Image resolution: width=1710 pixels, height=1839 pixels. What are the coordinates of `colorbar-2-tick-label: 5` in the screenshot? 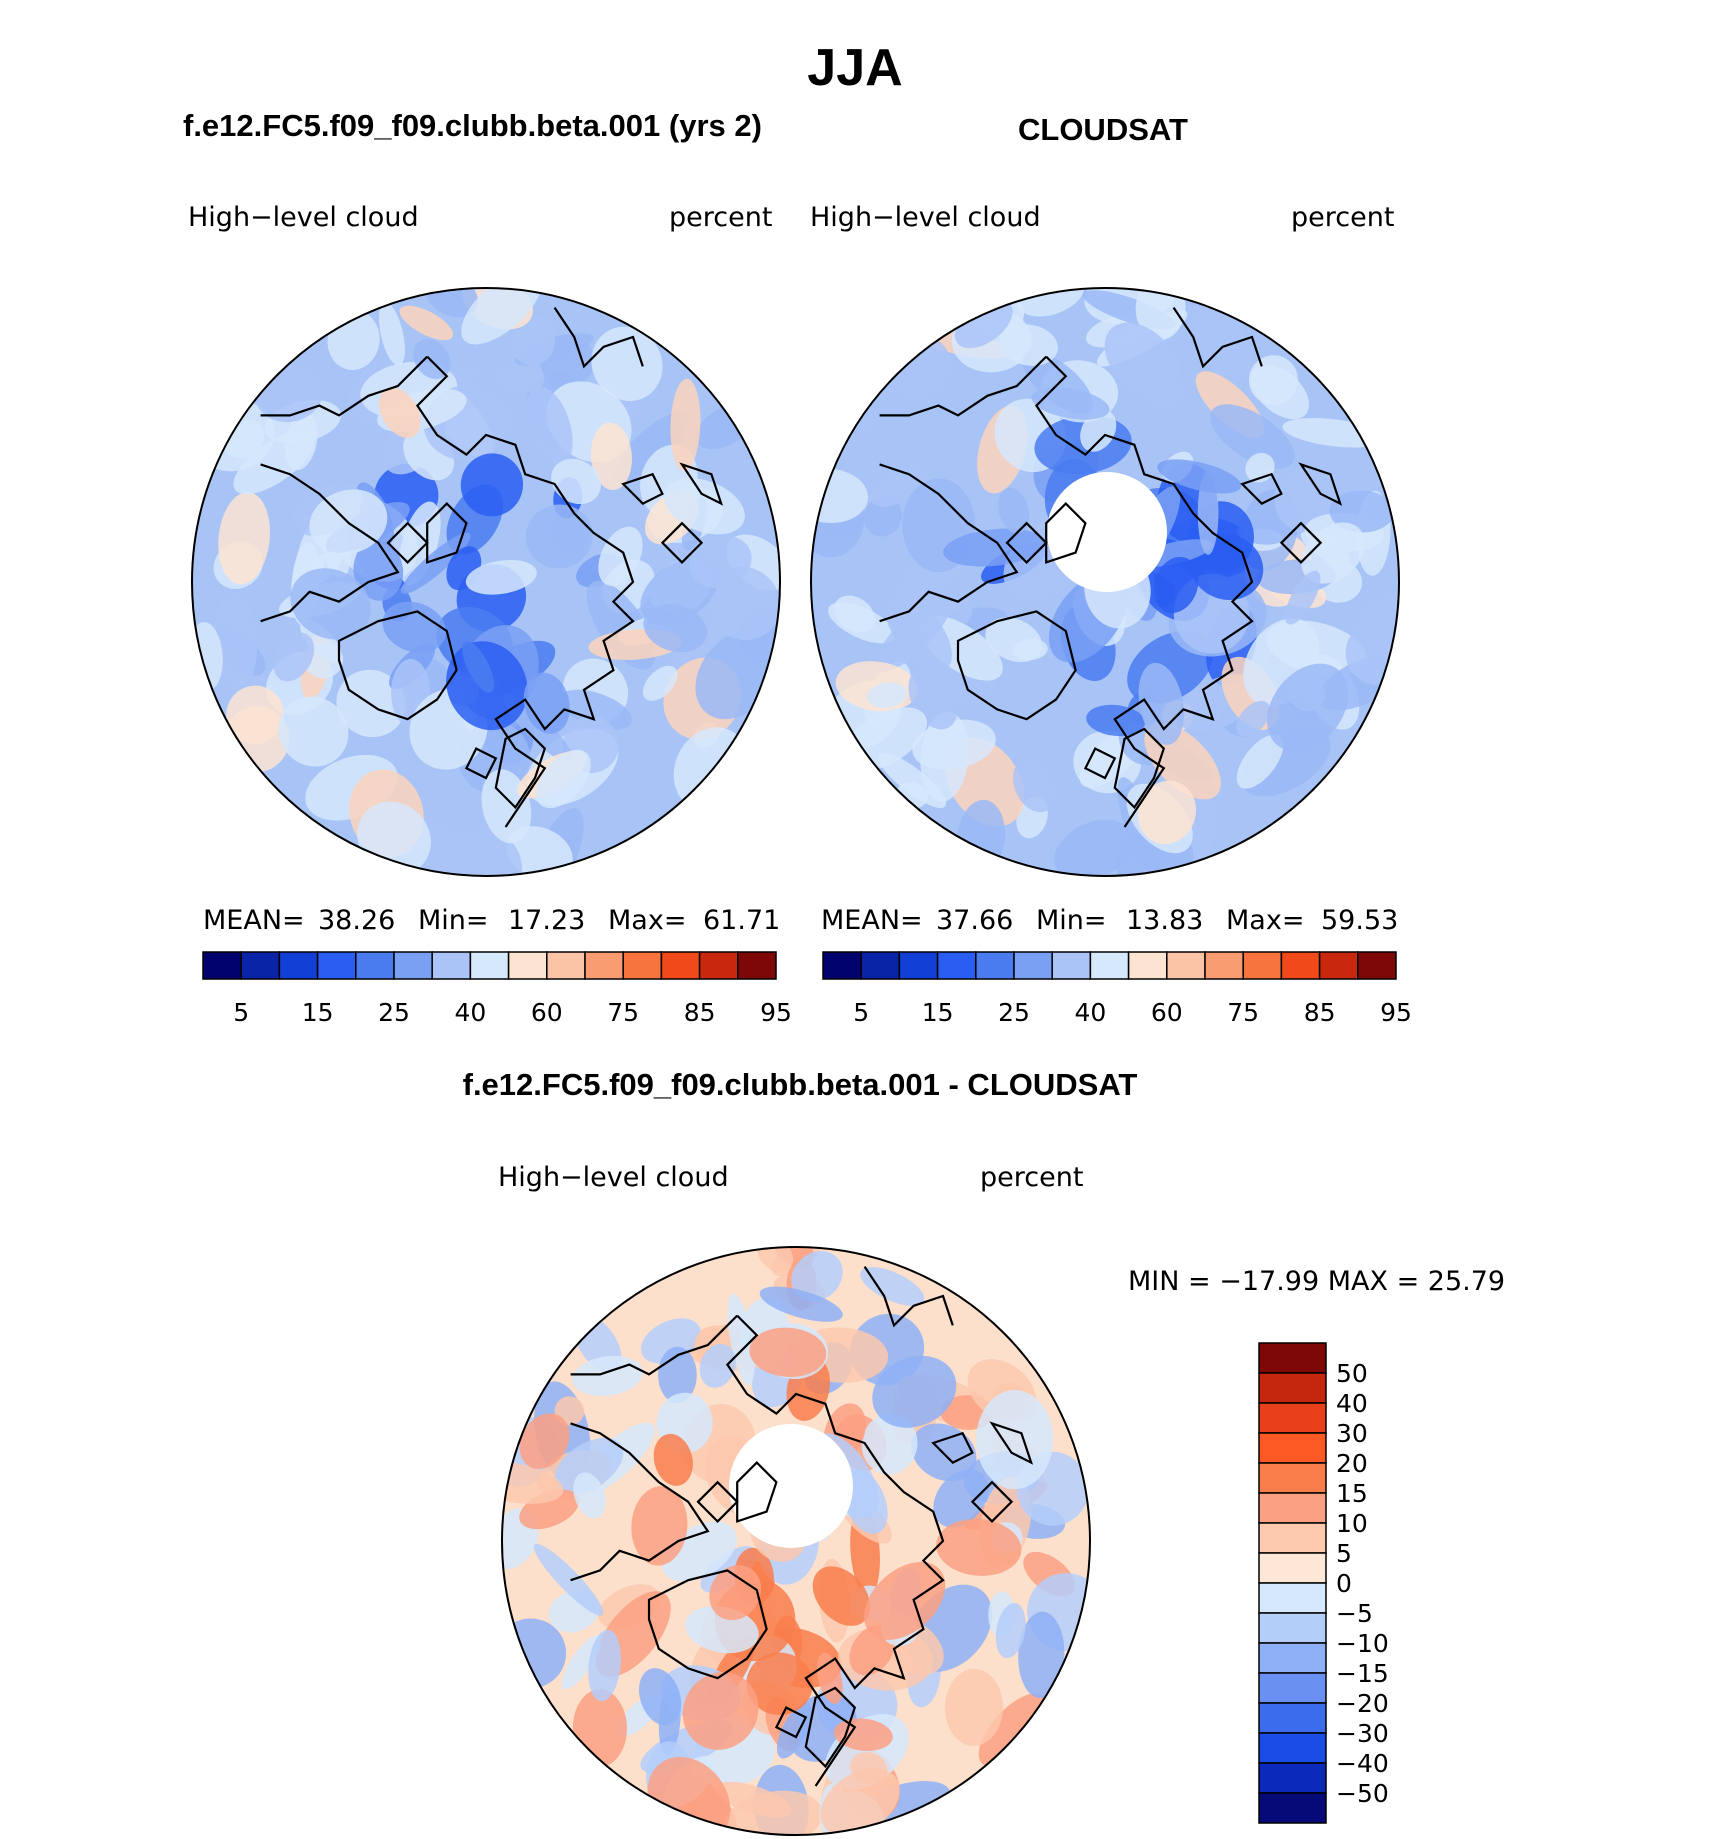 It's located at (861, 1012).